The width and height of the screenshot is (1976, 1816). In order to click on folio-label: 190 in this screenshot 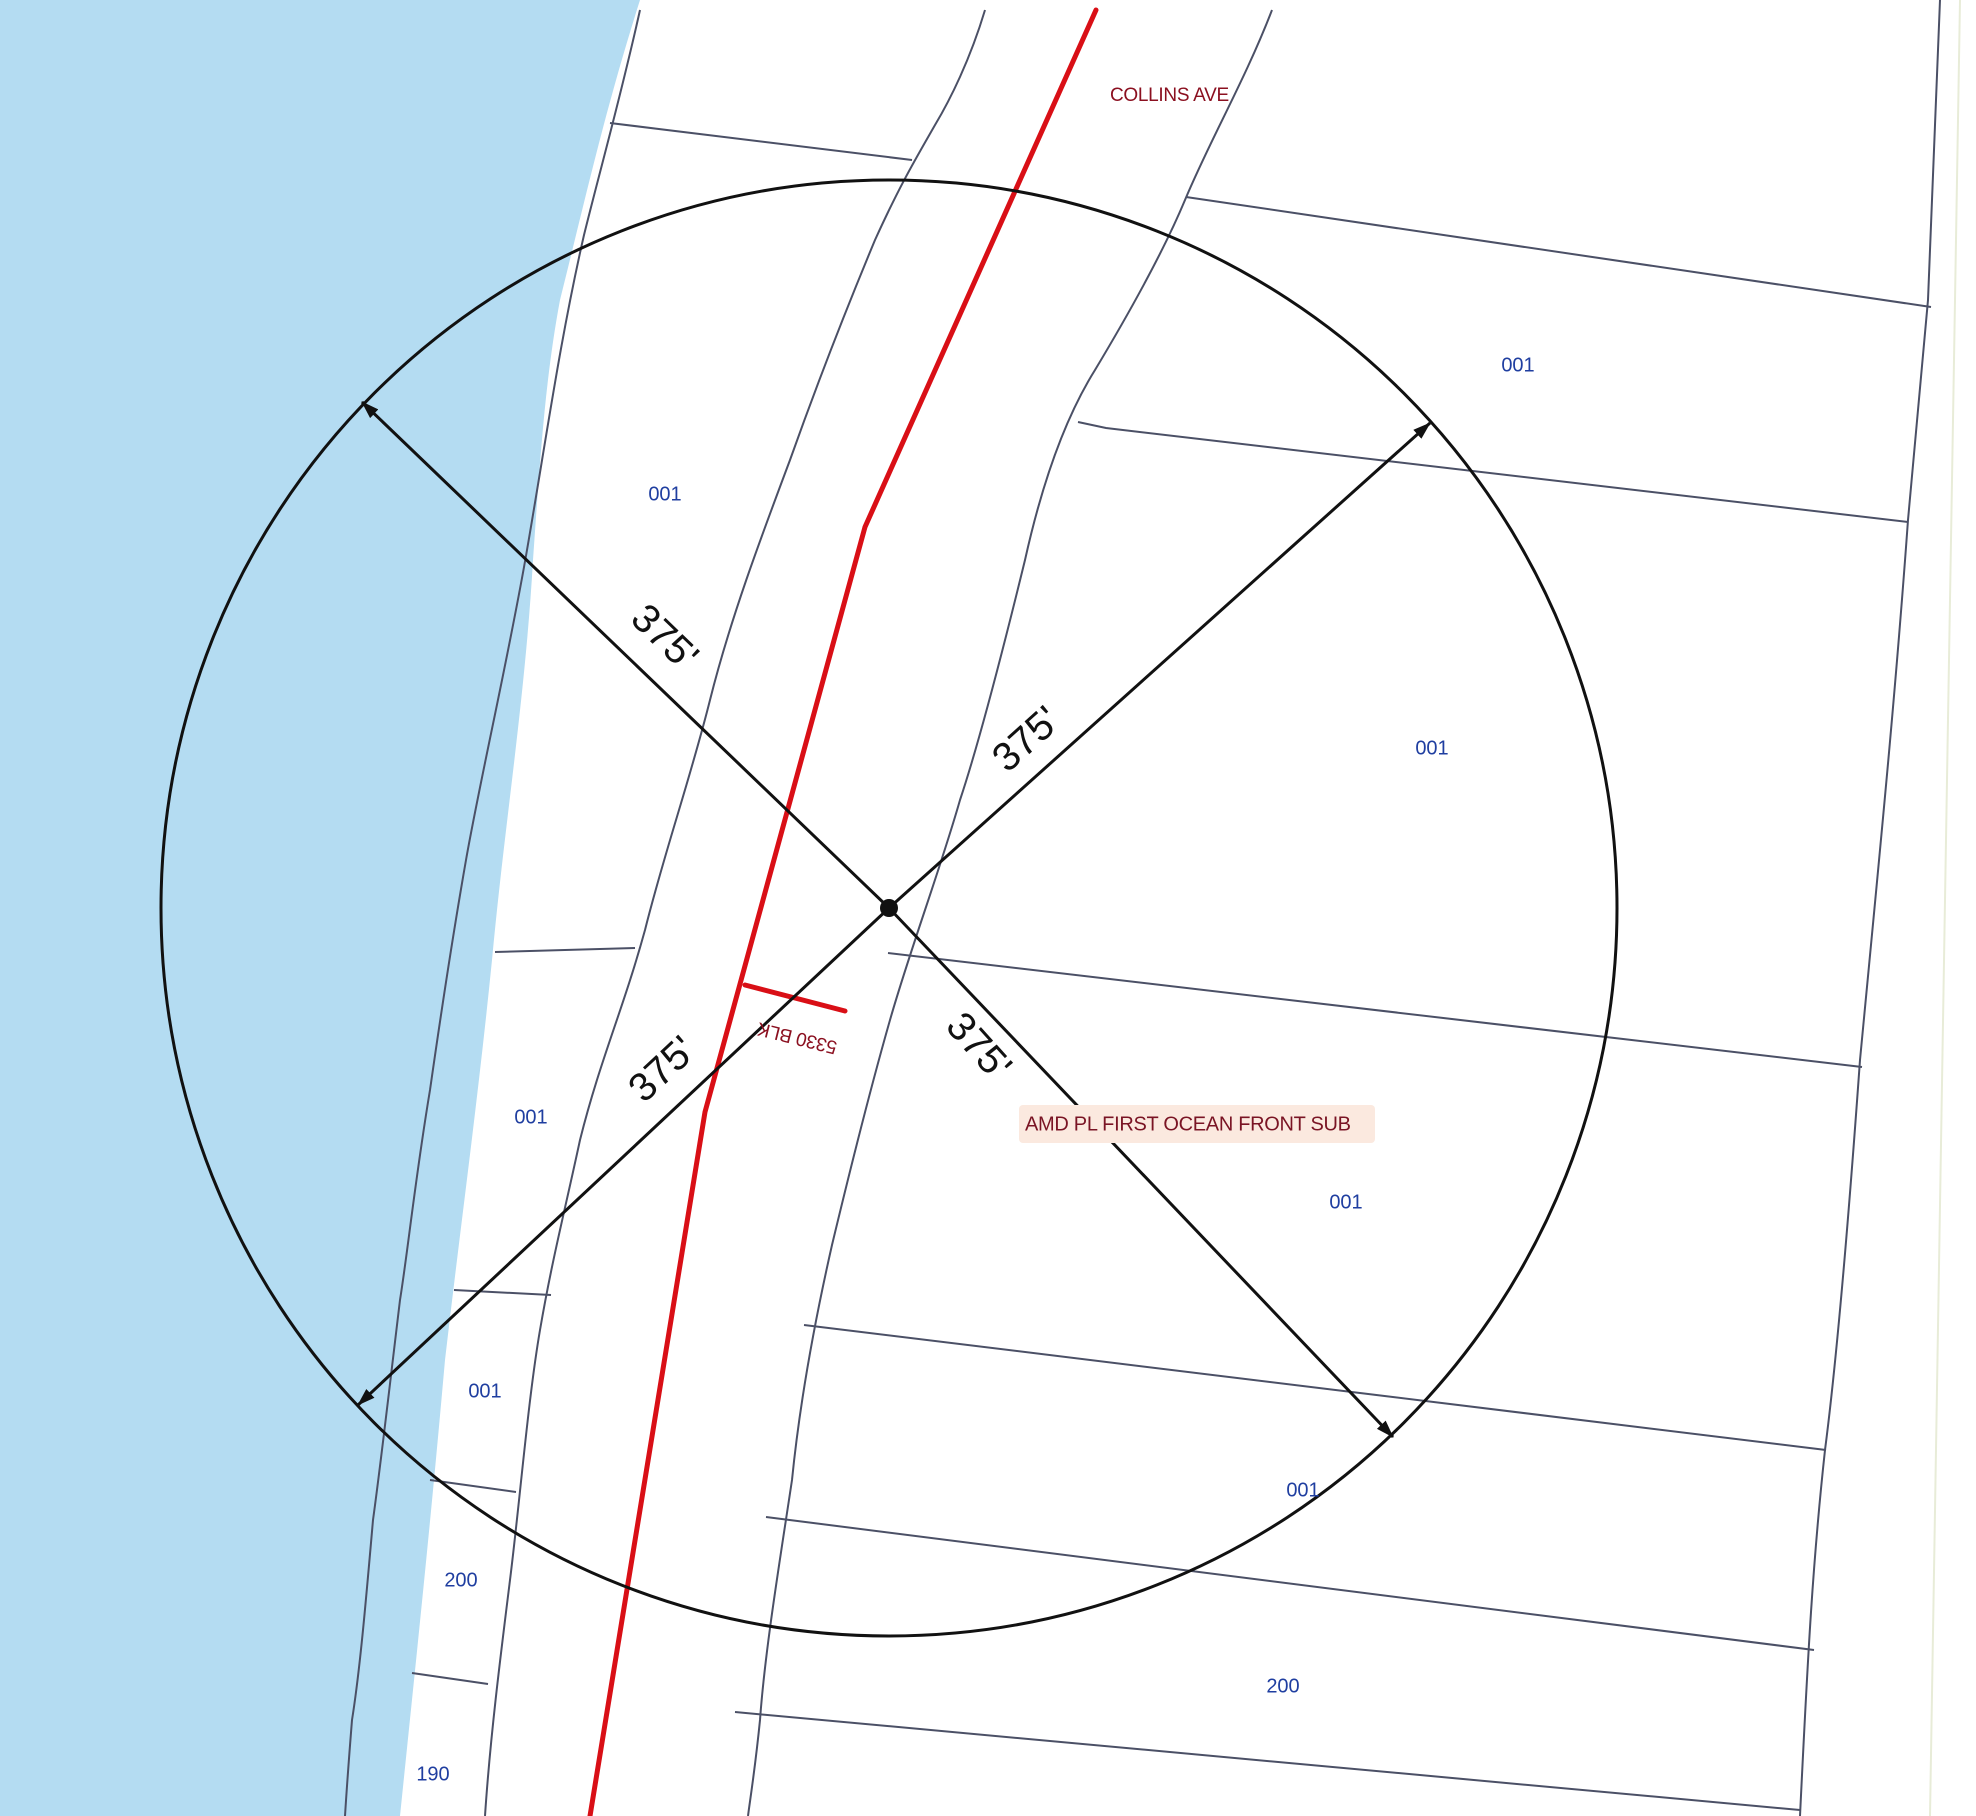, I will do `click(432, 1774)`.